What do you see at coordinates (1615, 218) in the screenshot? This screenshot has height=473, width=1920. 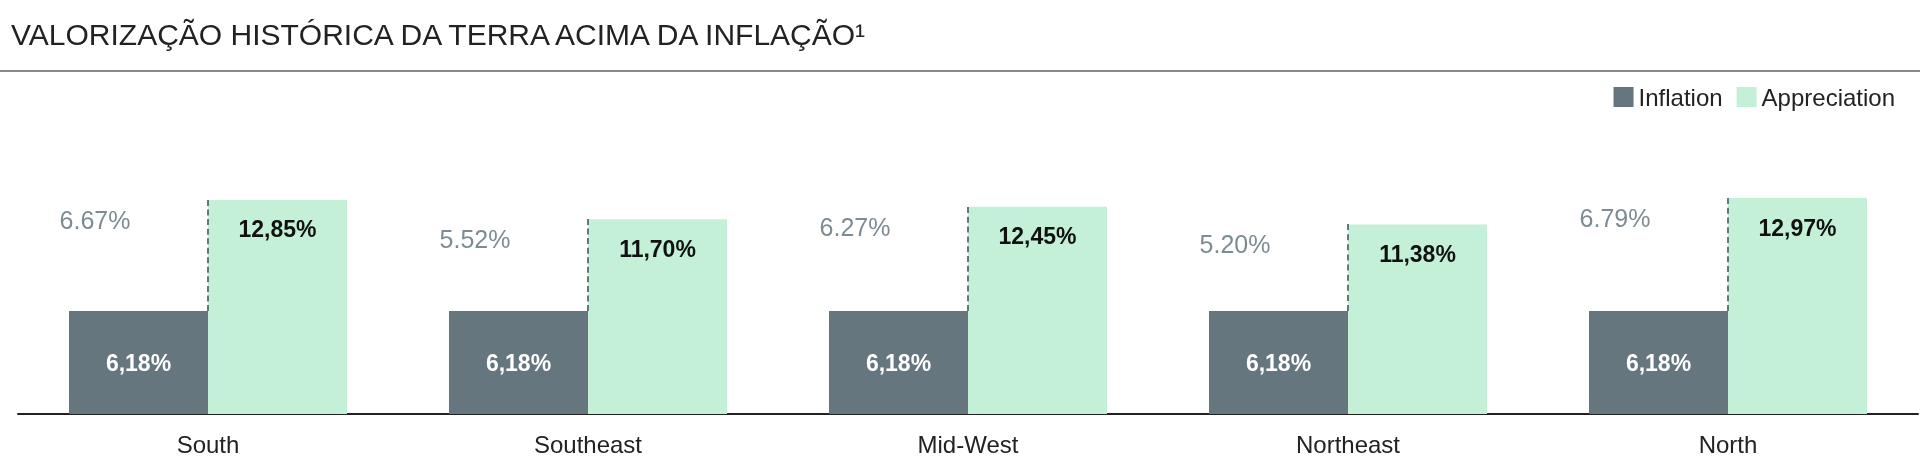 I see `annotation: 6.79%` at bounding box center [1615, 218].